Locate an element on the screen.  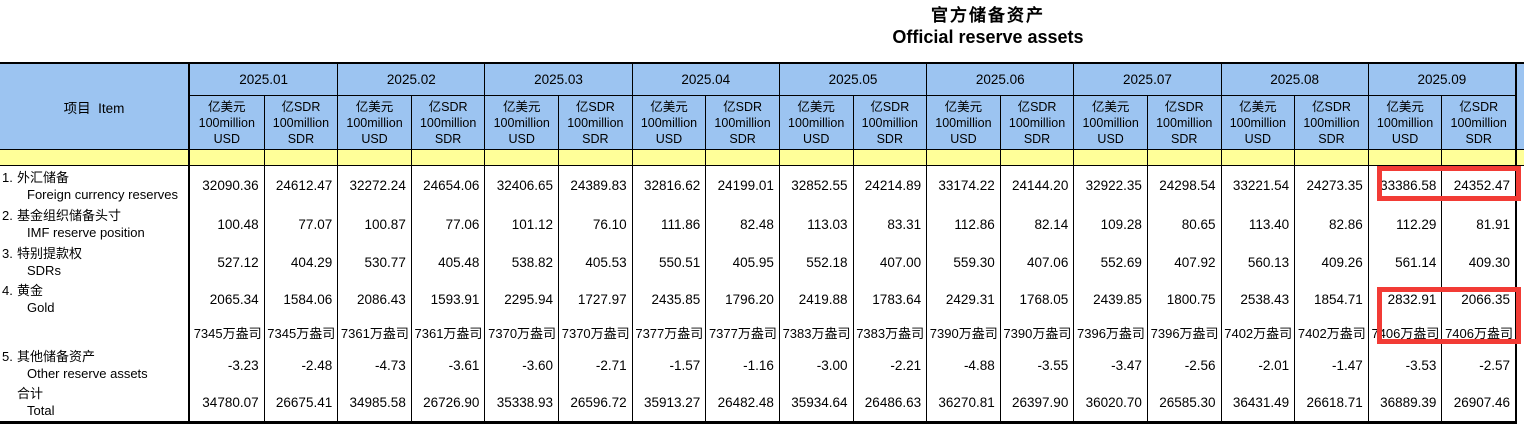
value-cell: 561.14 is located at coordinates (1404, 262).